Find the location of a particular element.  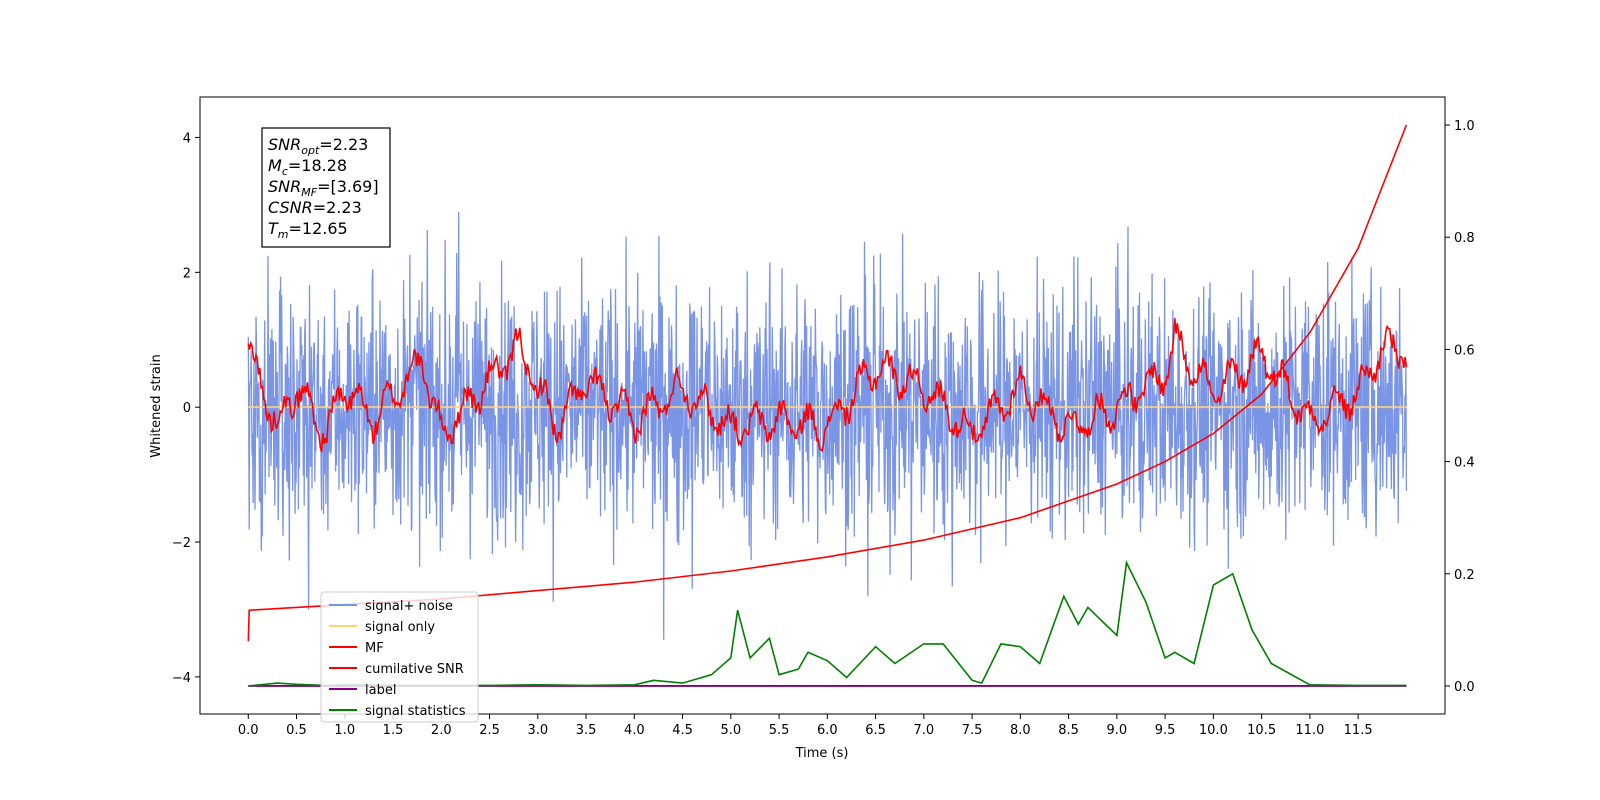

annotation-value: =18.28 is located at coordinates (317, 165).